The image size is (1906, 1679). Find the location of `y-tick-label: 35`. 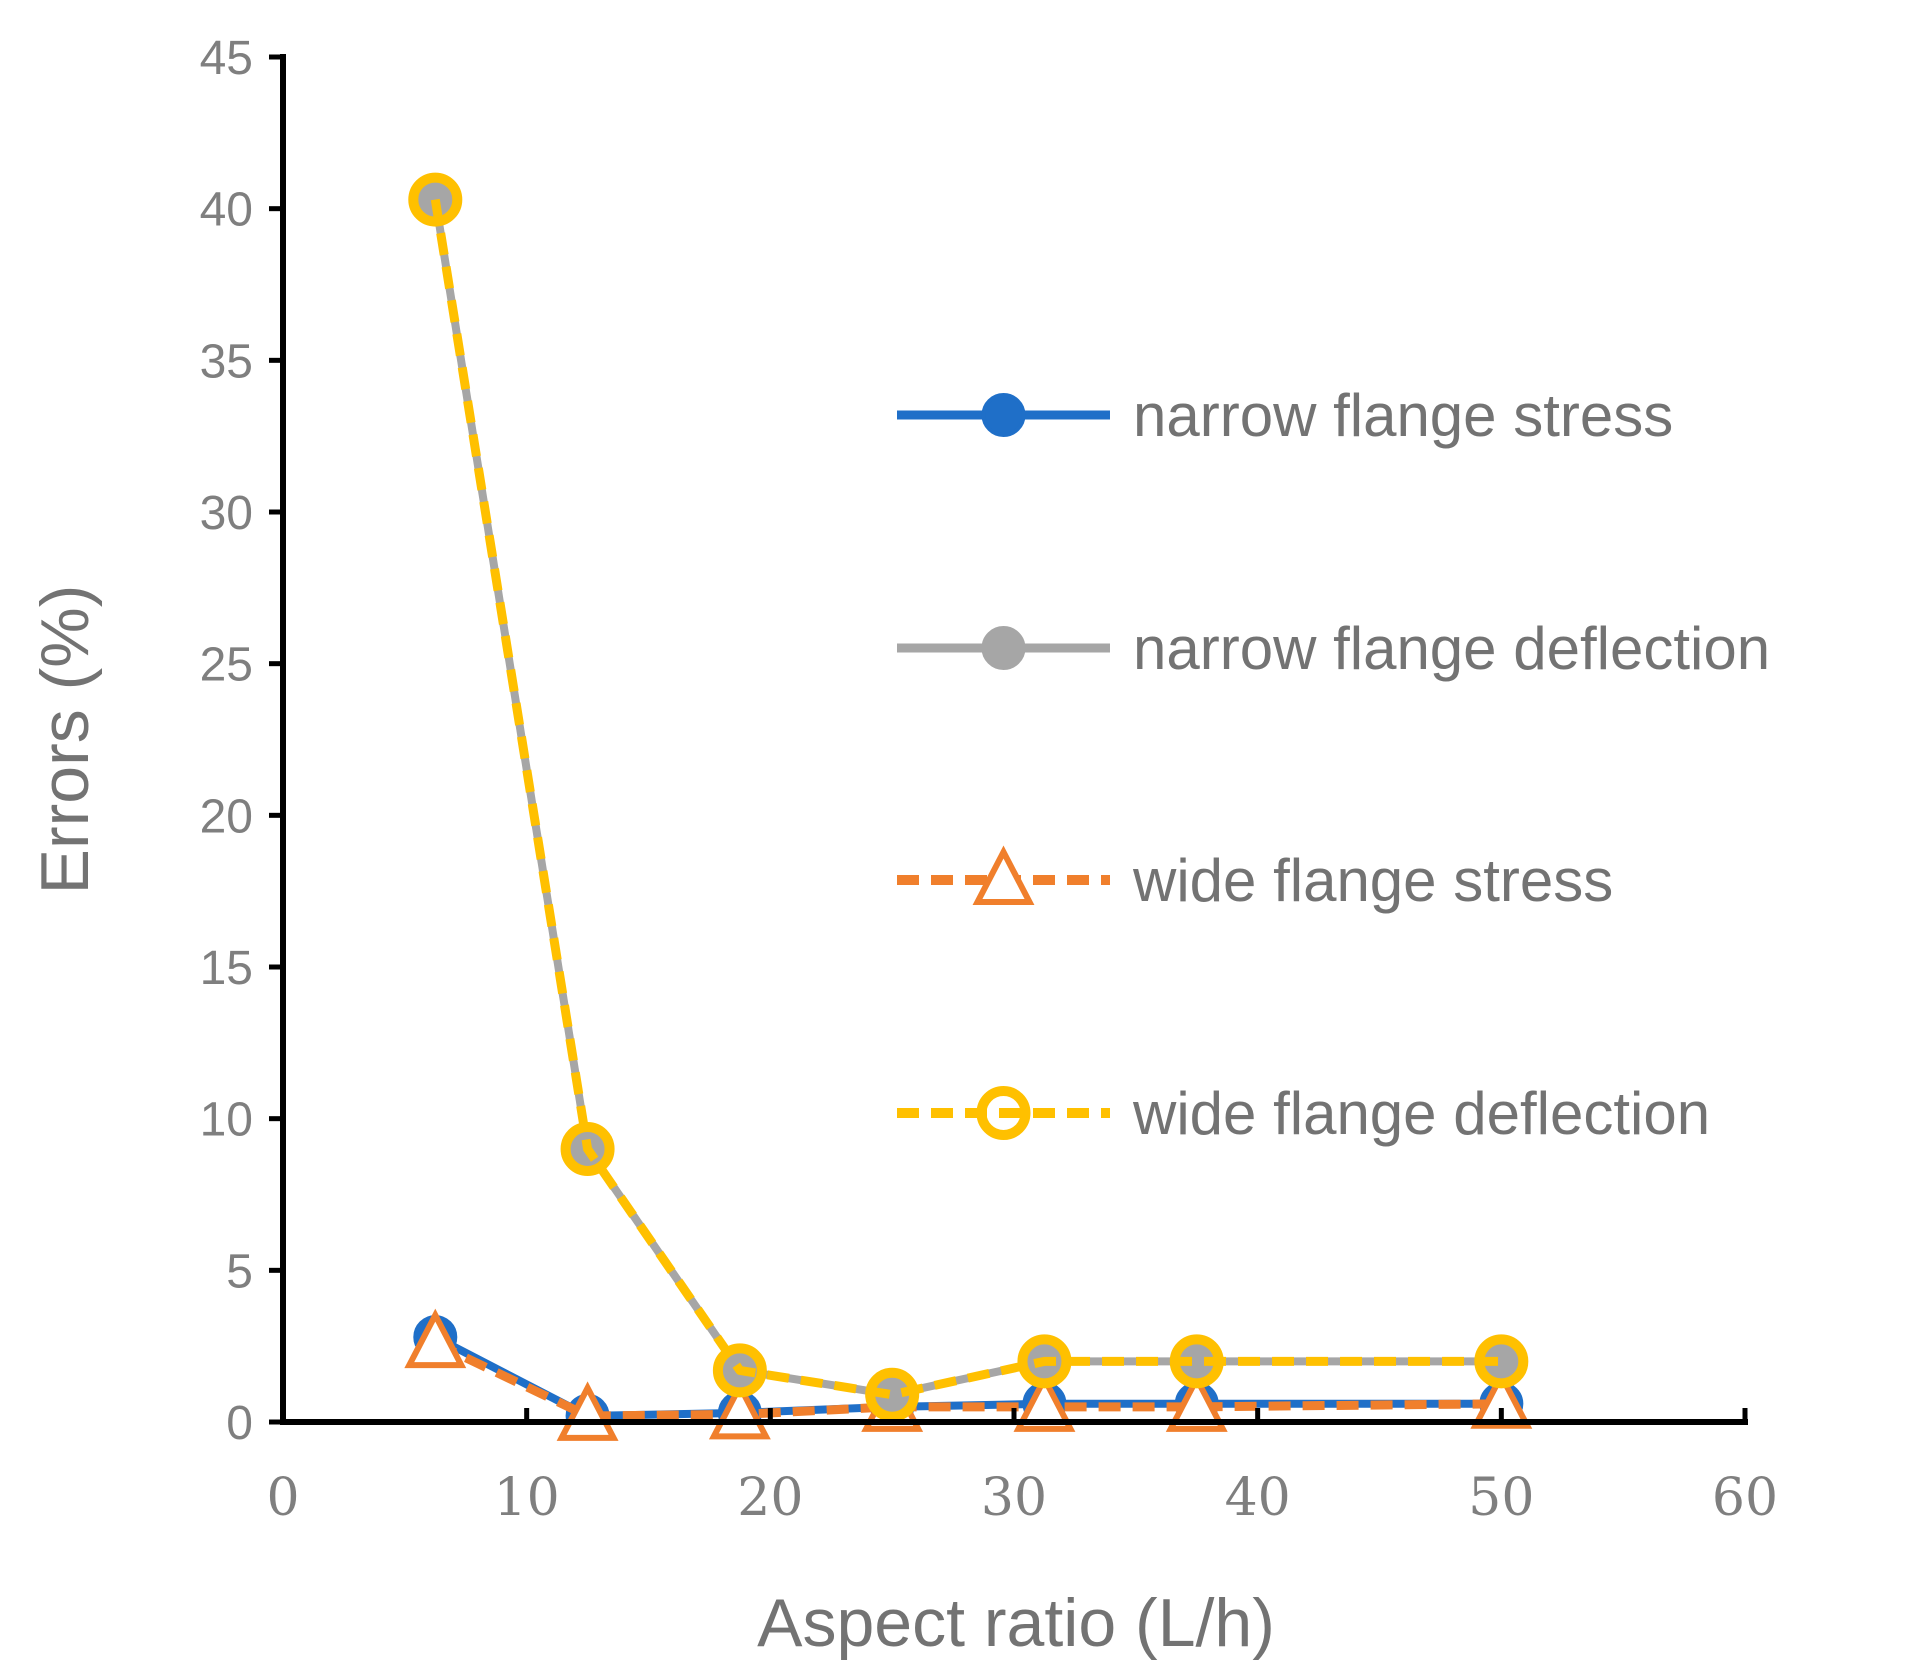

y-tick-label: 35 is located at coordinates (226, 361).